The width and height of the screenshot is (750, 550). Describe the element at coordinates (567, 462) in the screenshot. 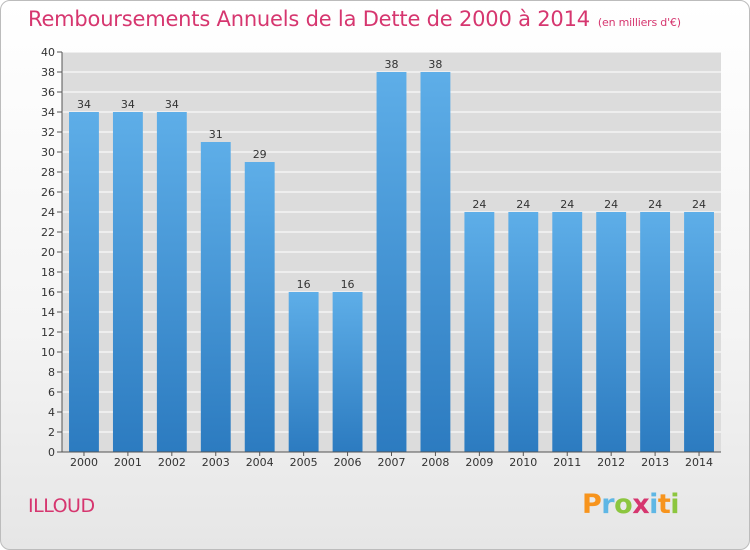

I see `x-tick-label: 2011` at that location.